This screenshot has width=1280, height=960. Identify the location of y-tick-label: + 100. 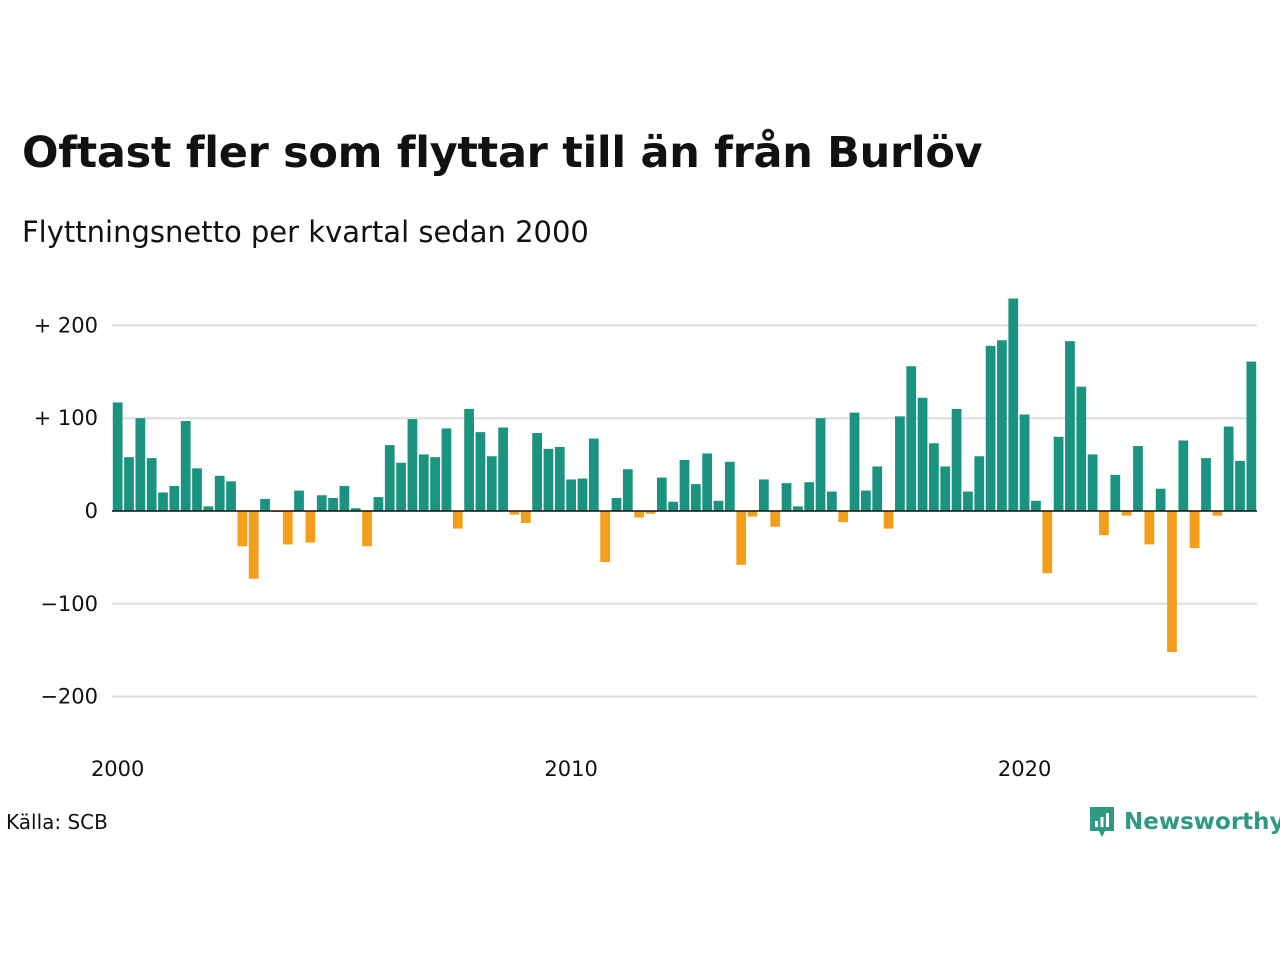
(66, 418).